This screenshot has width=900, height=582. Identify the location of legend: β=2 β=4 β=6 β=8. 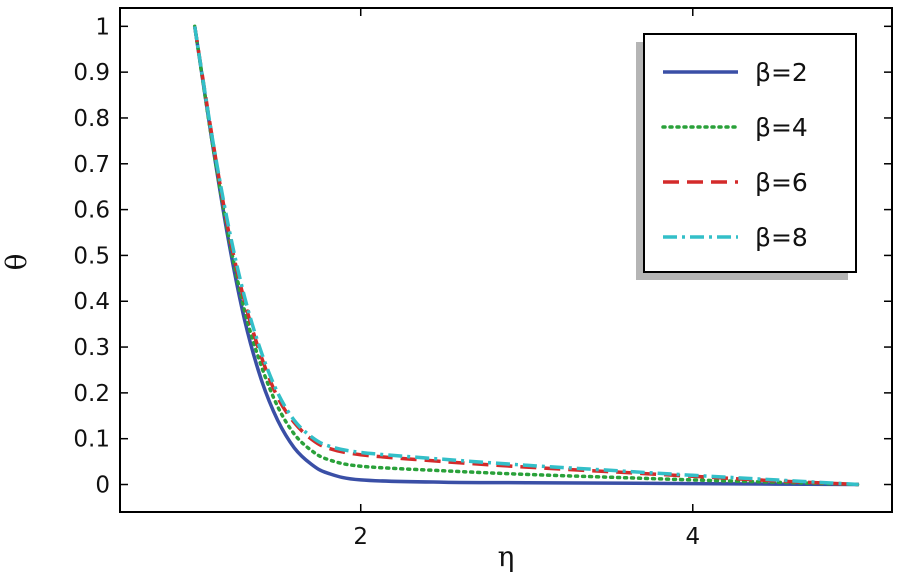
(746, 156).